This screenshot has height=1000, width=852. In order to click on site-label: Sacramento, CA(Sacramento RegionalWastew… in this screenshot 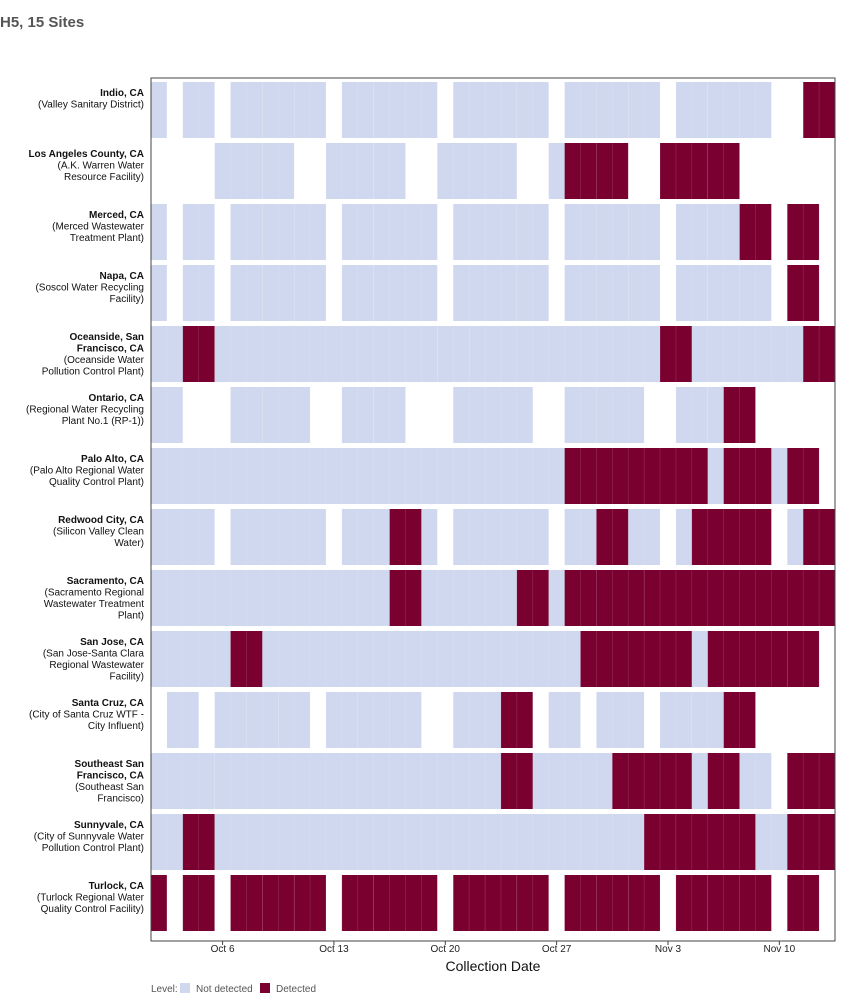, I will do `click(94, 599)`.